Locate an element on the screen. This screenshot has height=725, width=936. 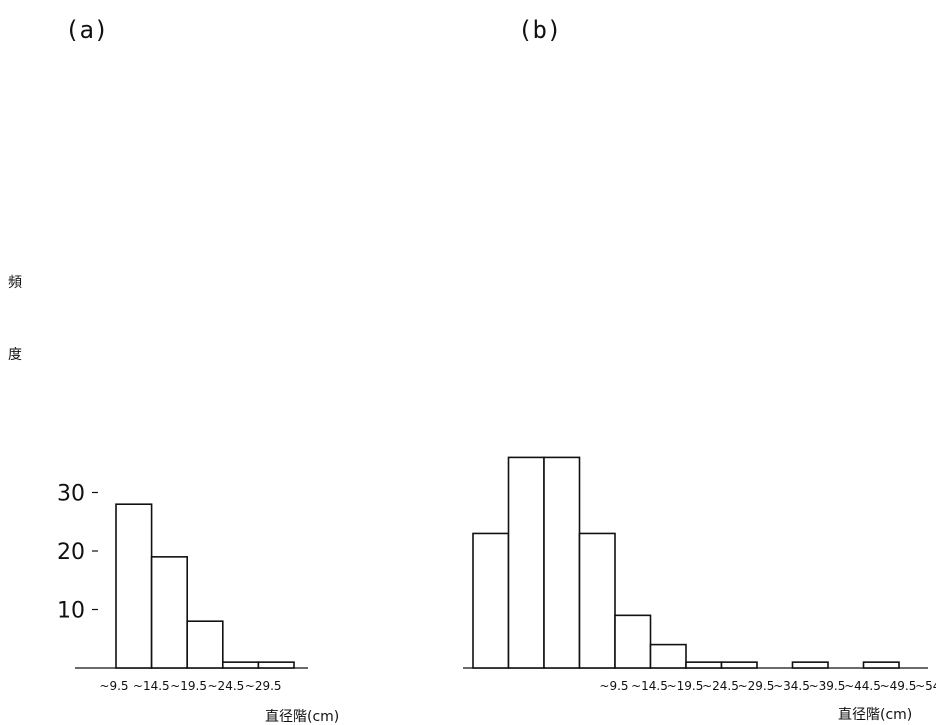
x-tick-label: ~34.5 is located at coordinates (791, 686).